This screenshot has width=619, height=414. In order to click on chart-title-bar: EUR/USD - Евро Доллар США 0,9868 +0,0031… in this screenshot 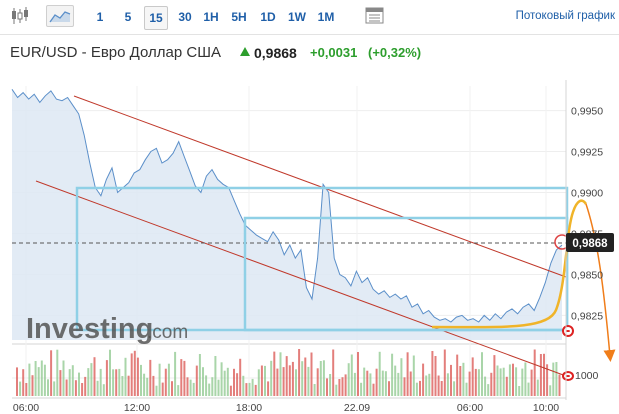, I will do `click(309, 52)`.